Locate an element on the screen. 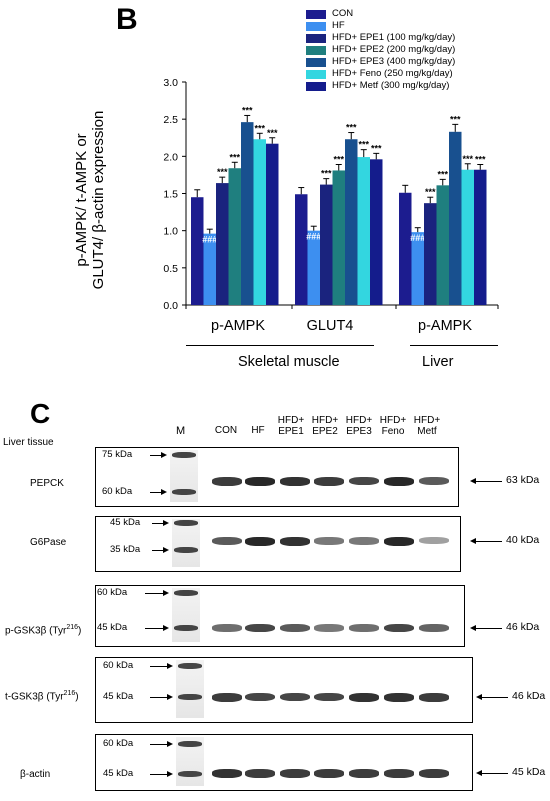 The height and width of the screenshot is (801, 550). blot-row-label: β-actin is located at coordinates (35, 774).